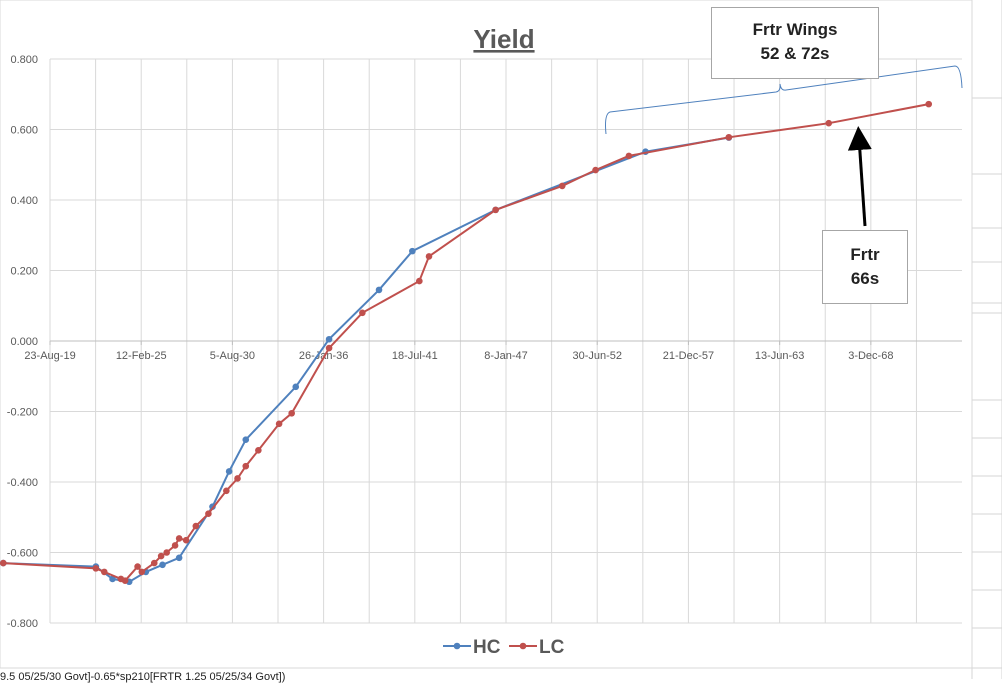  I want to click on x-tick-label: 18-Jul-41, so click(415, 356).